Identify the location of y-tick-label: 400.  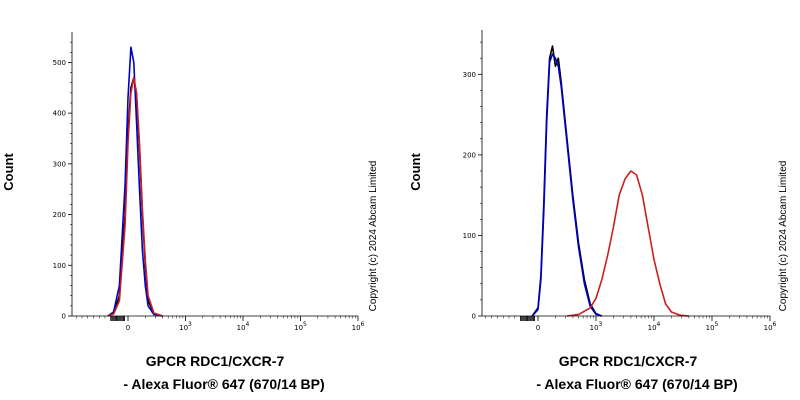
(59, 114).